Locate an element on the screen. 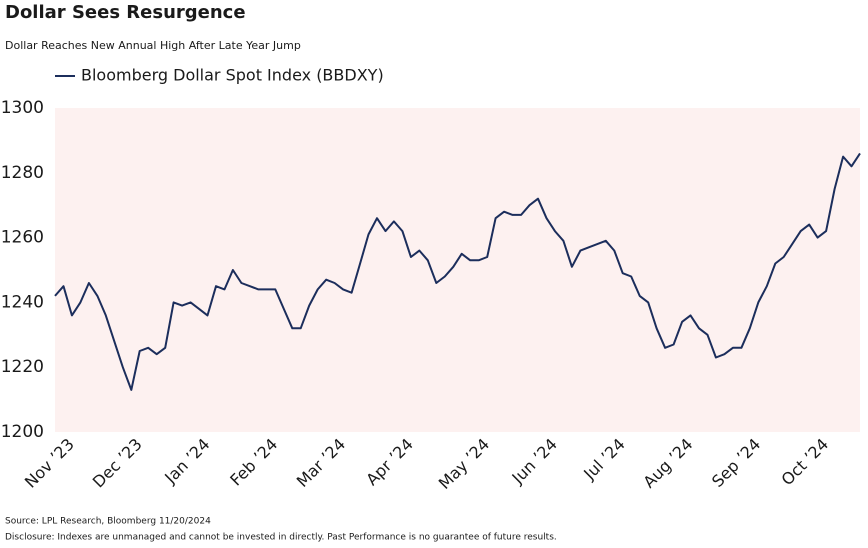  x-tick-label: Aug ’24 is located at coordinates (667, 463).